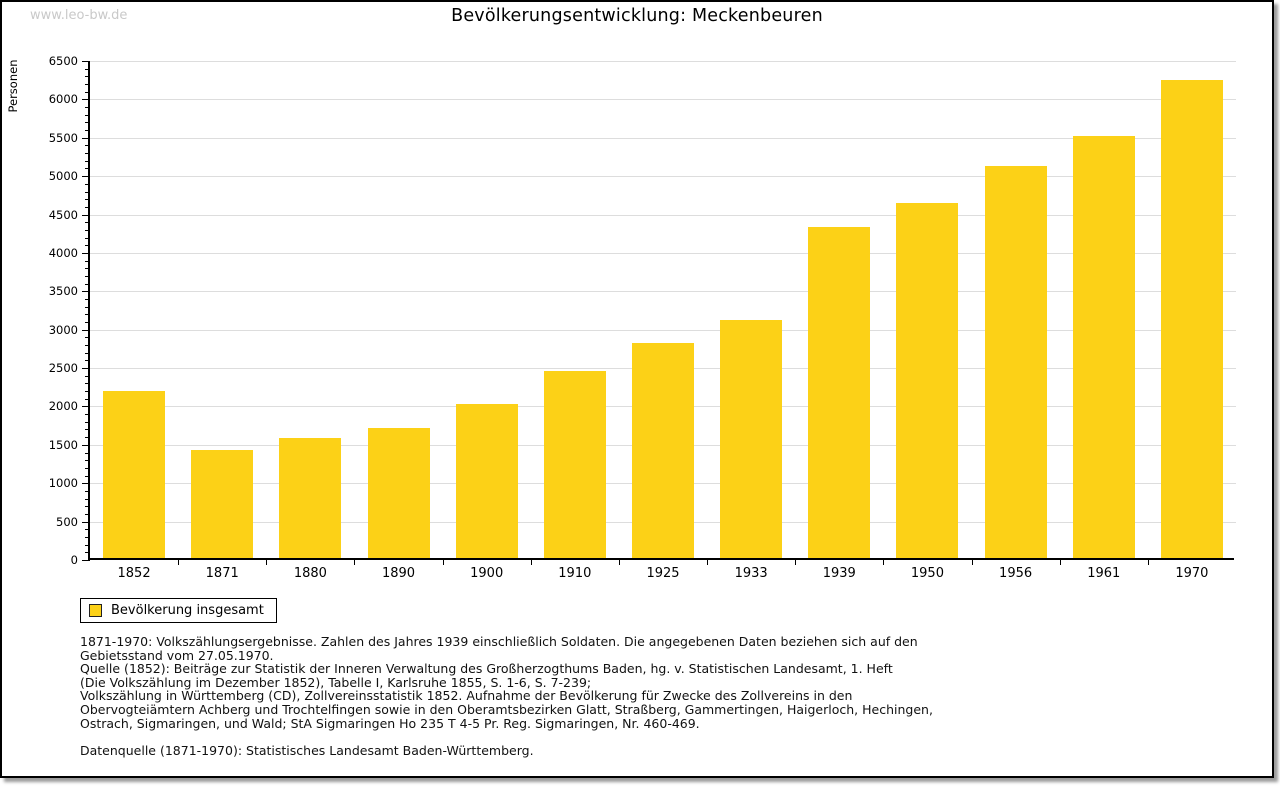 The image size is (1280, 791). What do you see at coordinates (1191, 319) in the screenshot?
I see `bar-1970` at bounding box center [1191, 319].